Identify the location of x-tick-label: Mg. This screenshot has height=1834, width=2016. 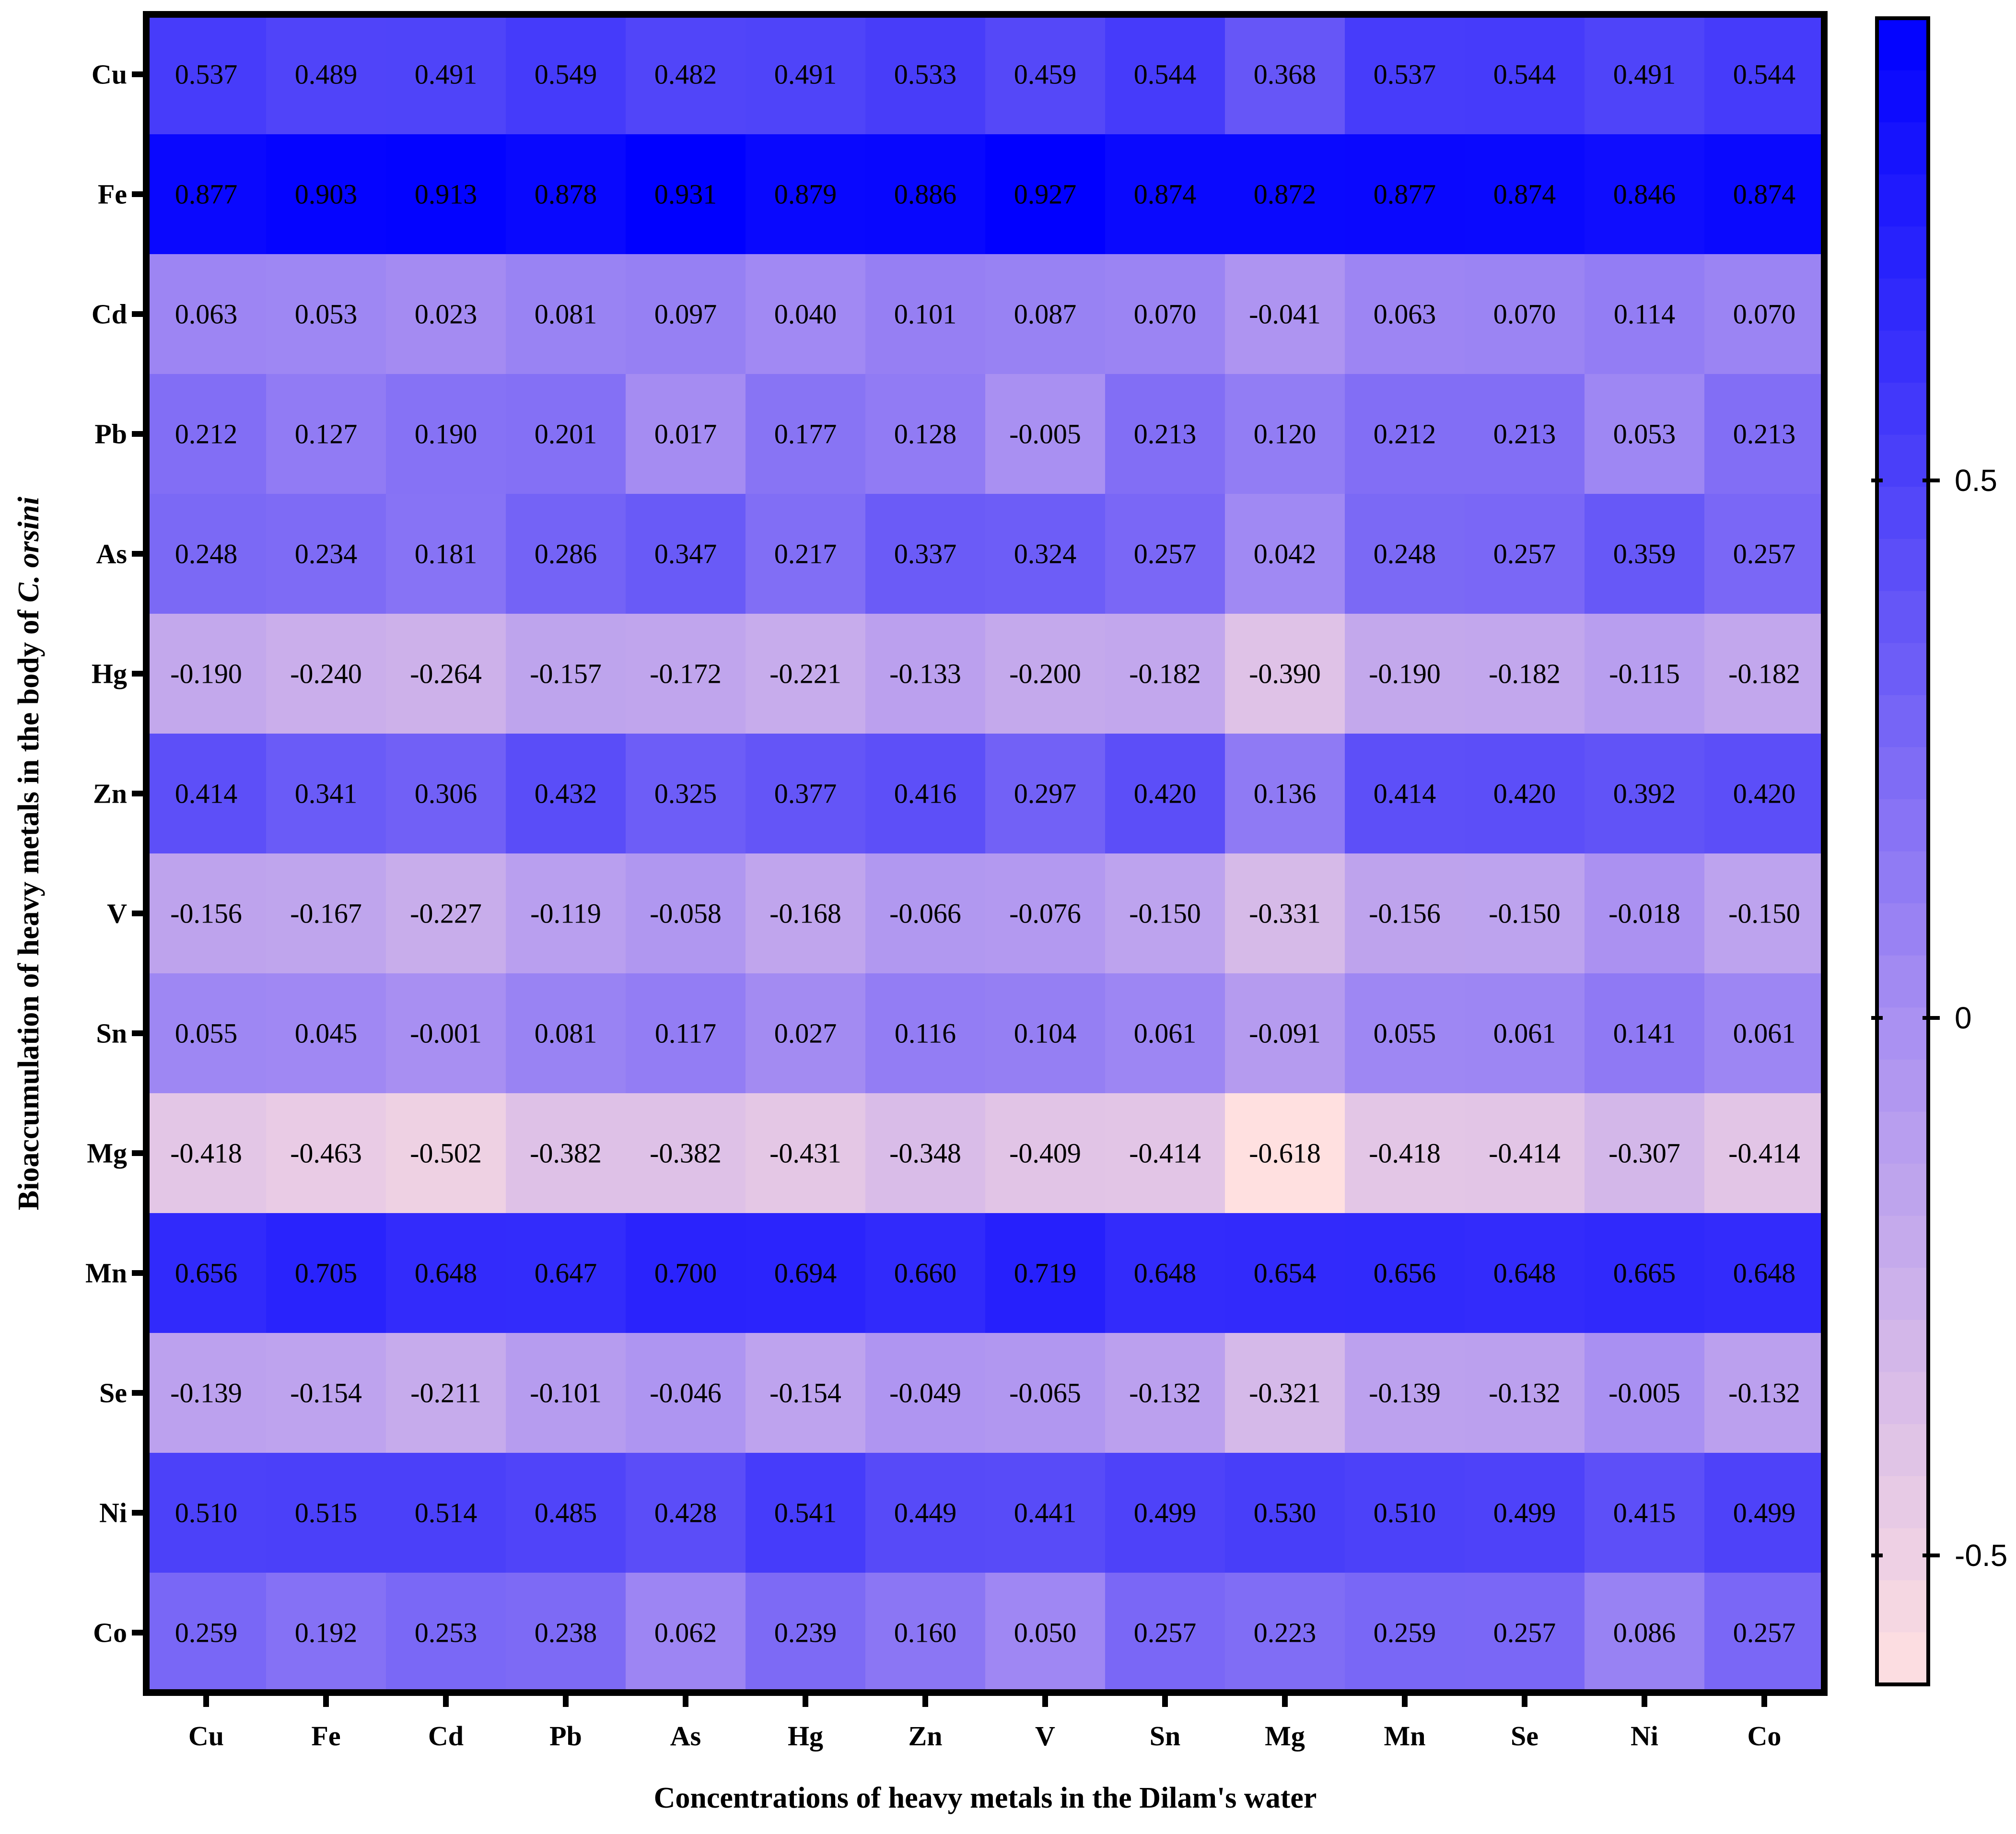
(1285, 1736).